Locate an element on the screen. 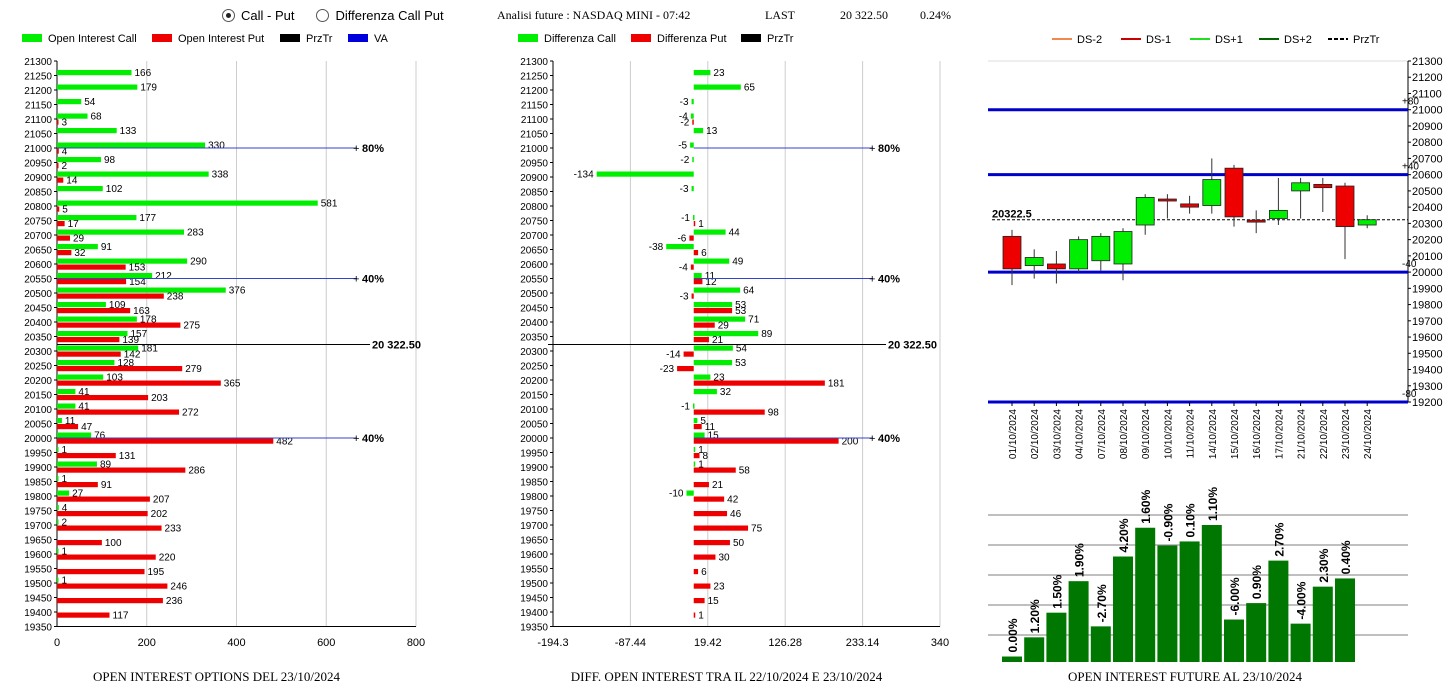 The width and height of the screenshot is (1449, 698). oi-xtick-label: 200 is located at coordinates (147, 643).